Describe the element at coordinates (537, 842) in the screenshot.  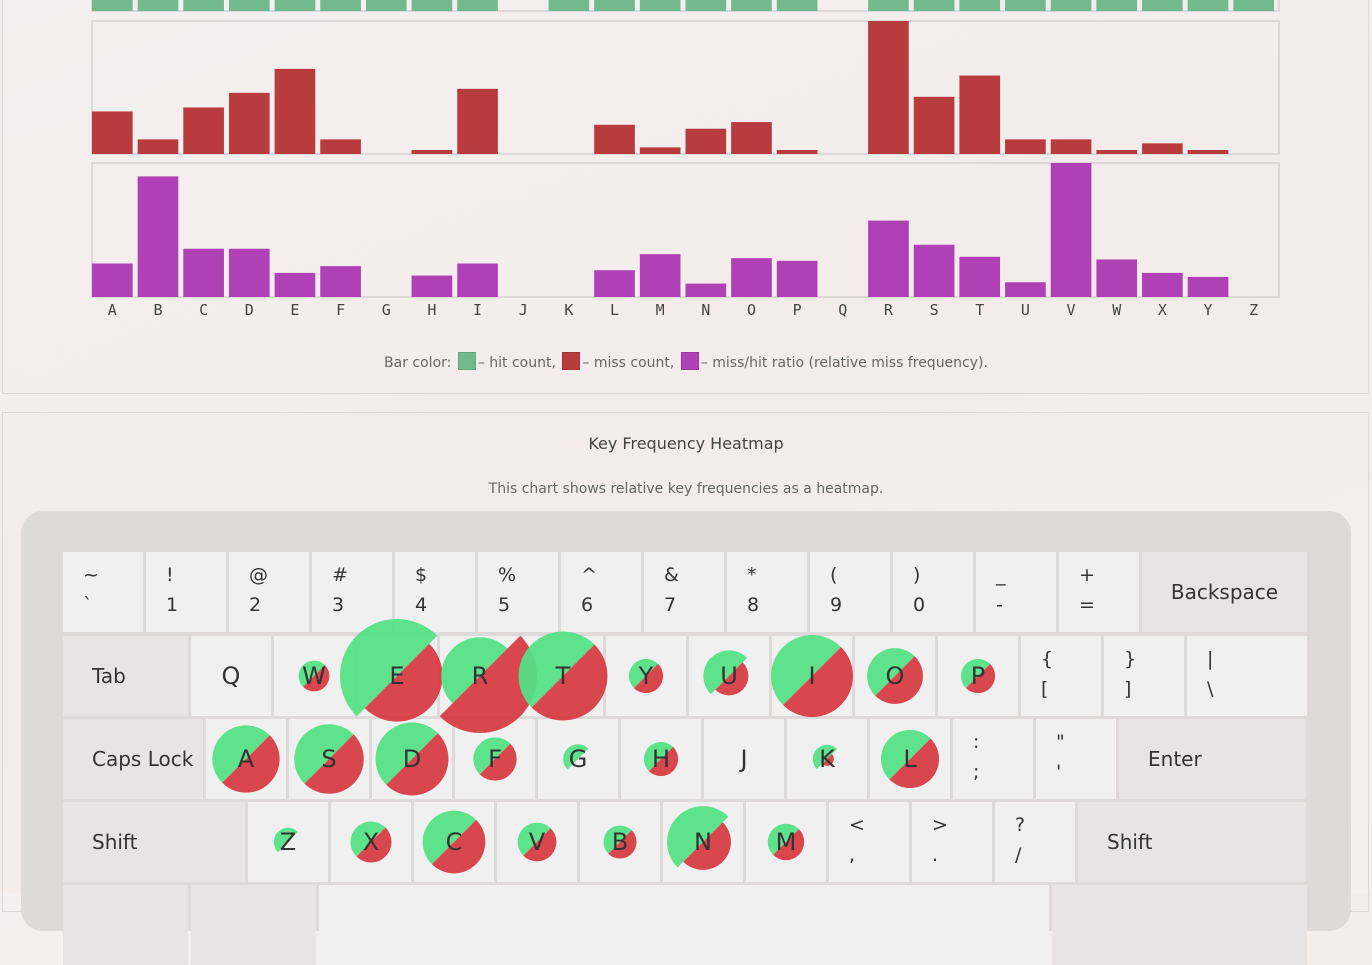
I see `key-v: V` at that location.